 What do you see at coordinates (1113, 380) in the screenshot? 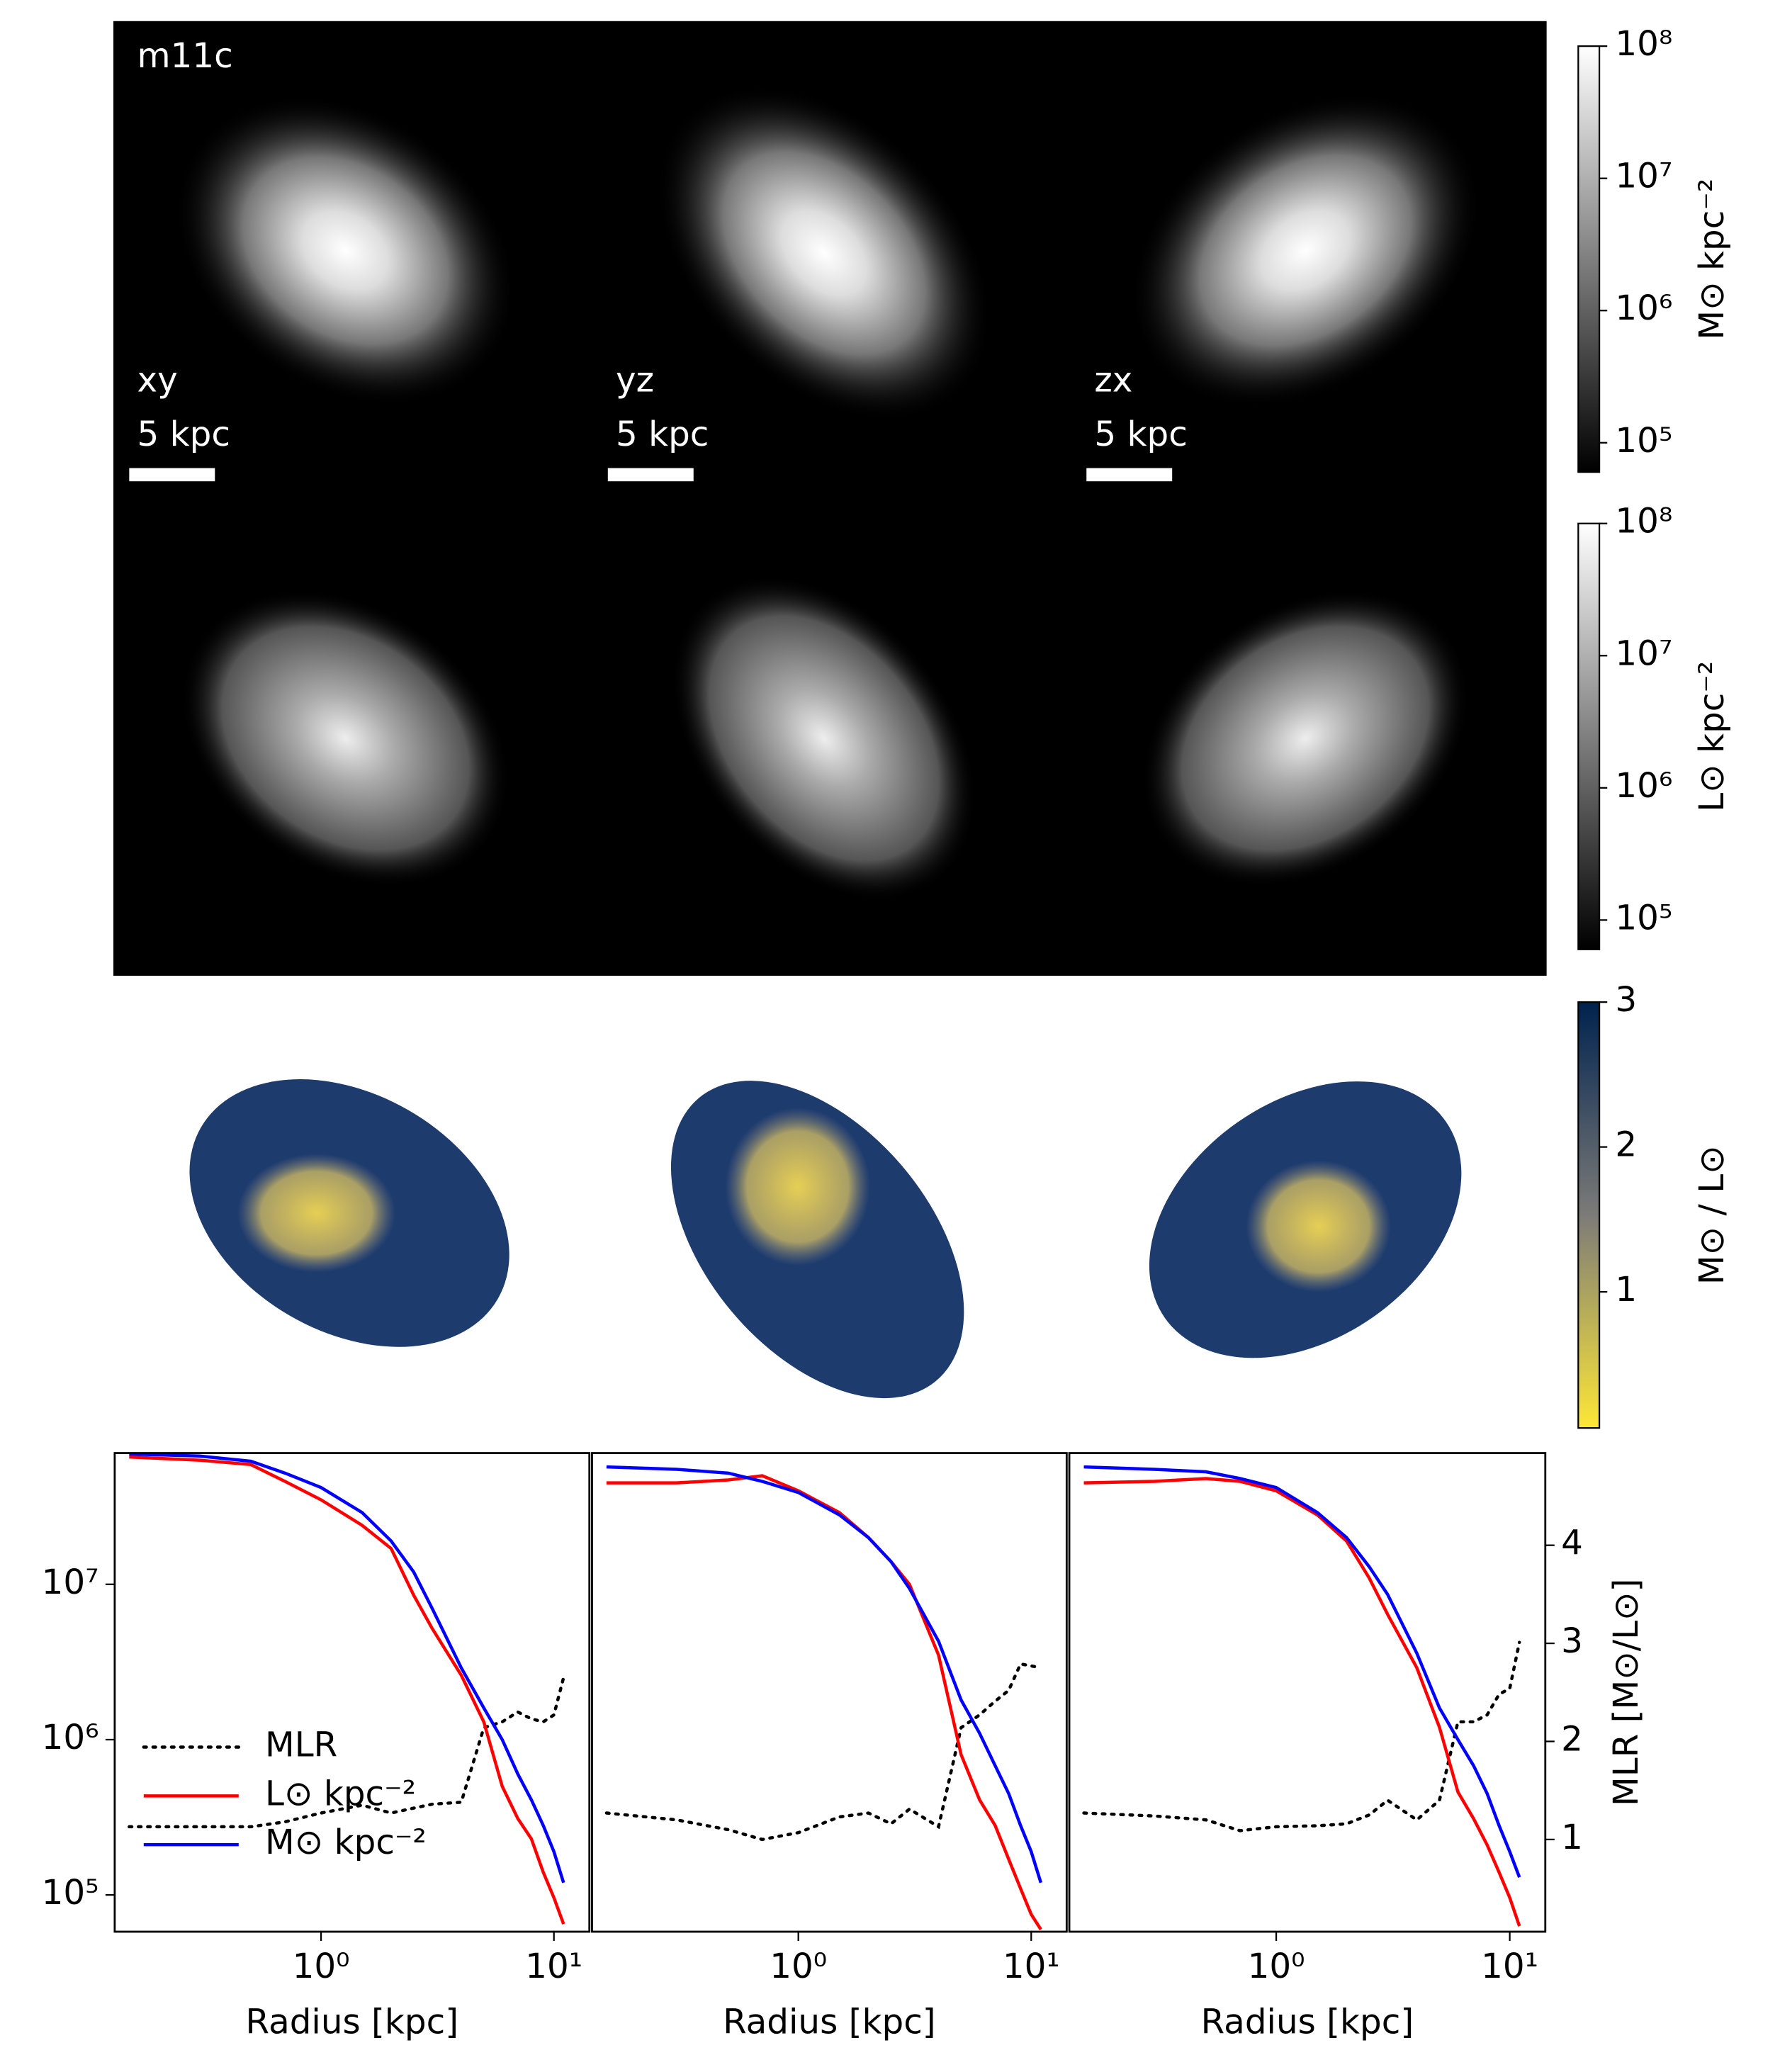
I see `projection-label: zx` at bounding box center [1113, 380].